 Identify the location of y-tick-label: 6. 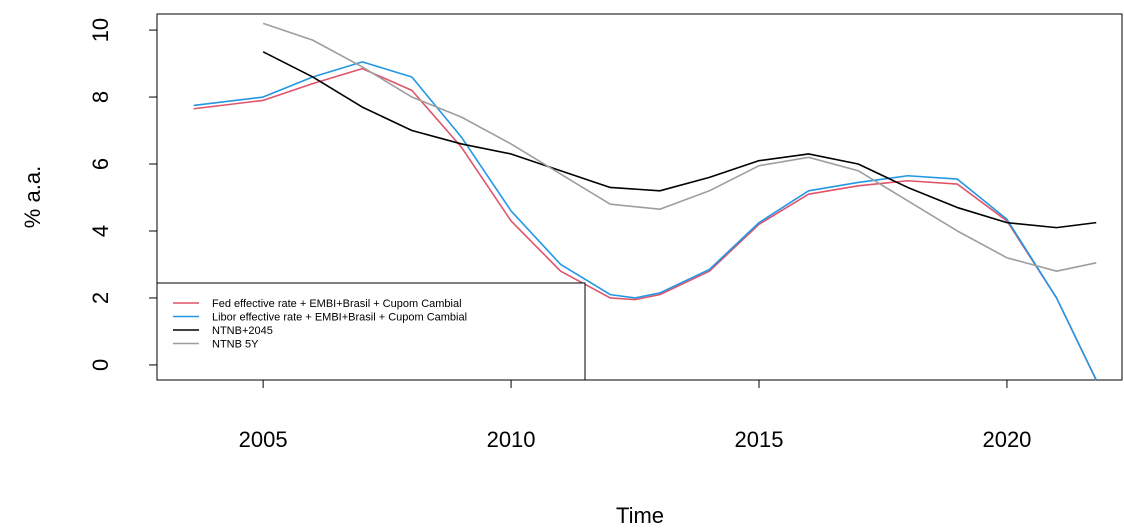
(100, 164).